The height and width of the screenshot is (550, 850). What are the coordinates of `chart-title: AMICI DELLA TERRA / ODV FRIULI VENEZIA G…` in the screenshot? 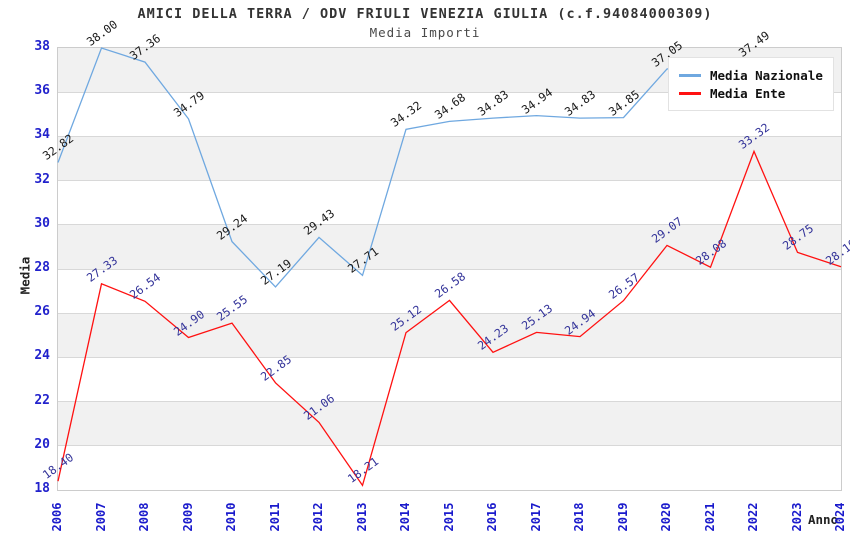 It's located at (425, 14).